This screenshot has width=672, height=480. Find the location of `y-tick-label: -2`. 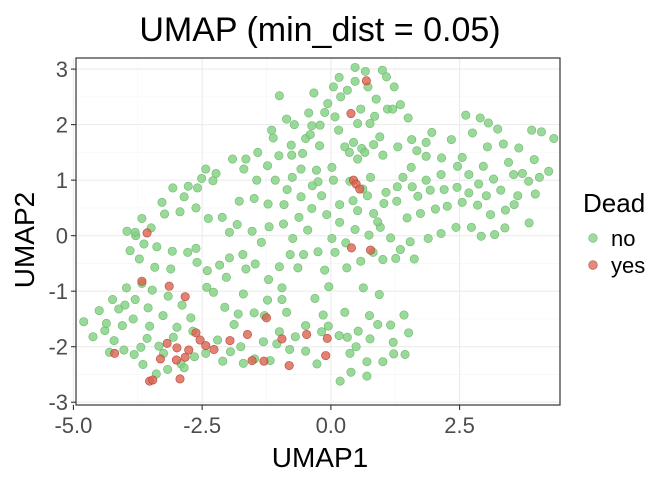

y-tick-label: -2 is located at coordinates (58, 347).